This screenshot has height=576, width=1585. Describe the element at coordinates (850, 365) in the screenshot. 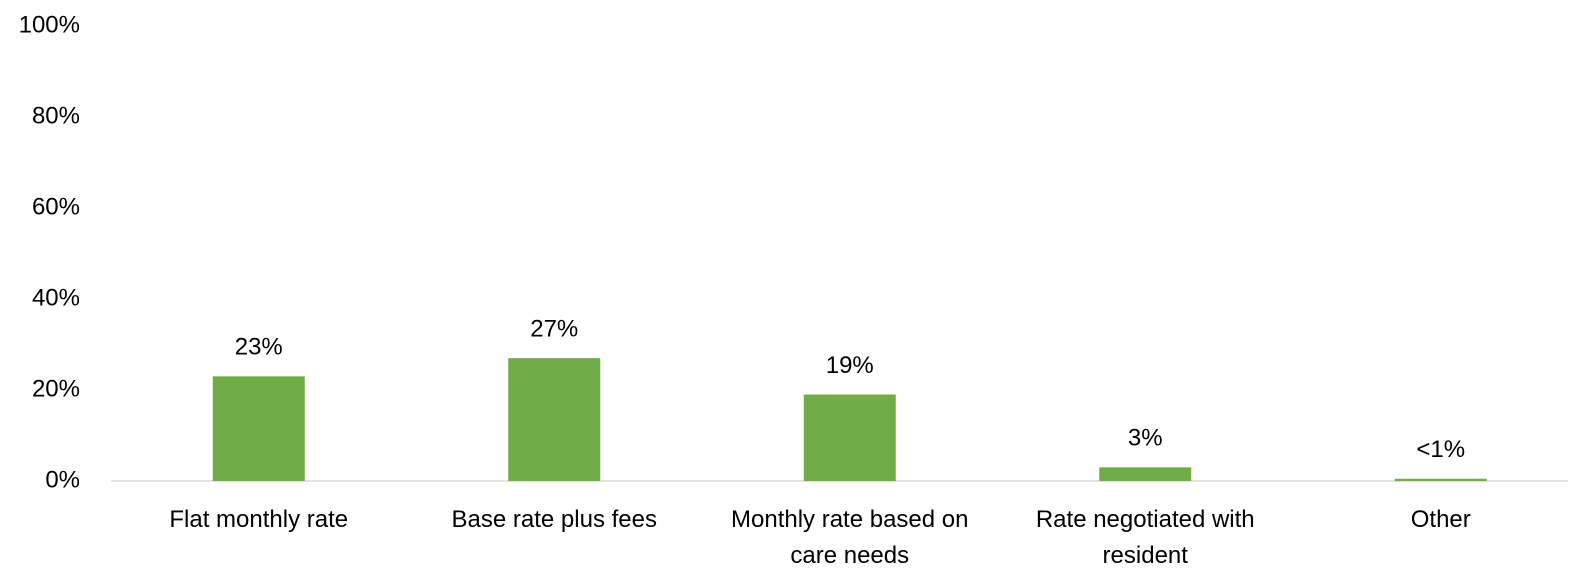

I see `data-label: 19%` at that location.